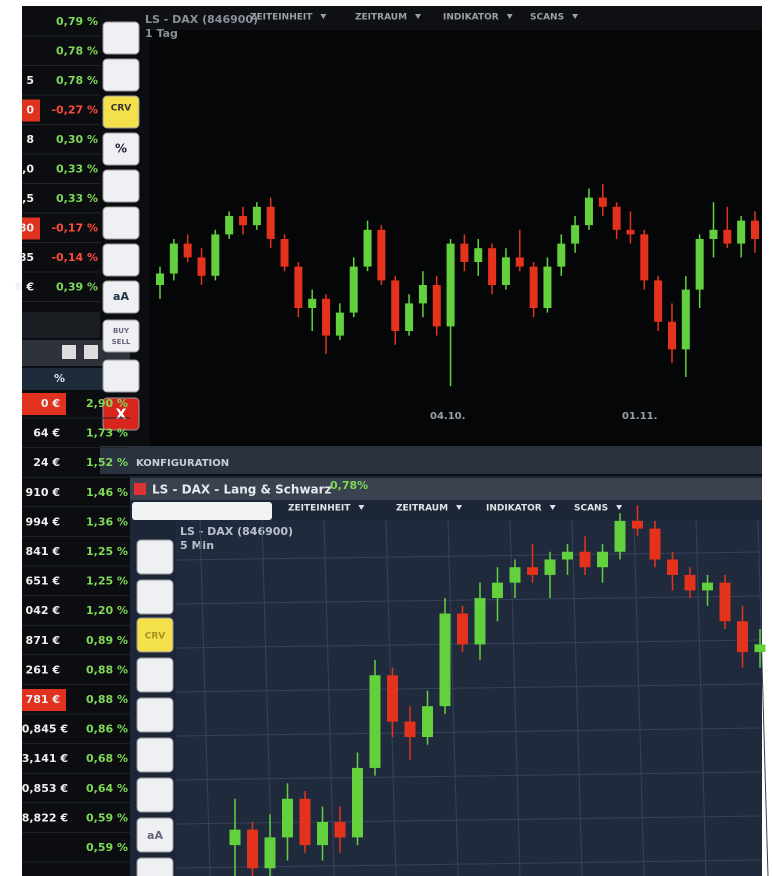 The image size is (773, 876). I want to click on price: 80, so click(27, 228).